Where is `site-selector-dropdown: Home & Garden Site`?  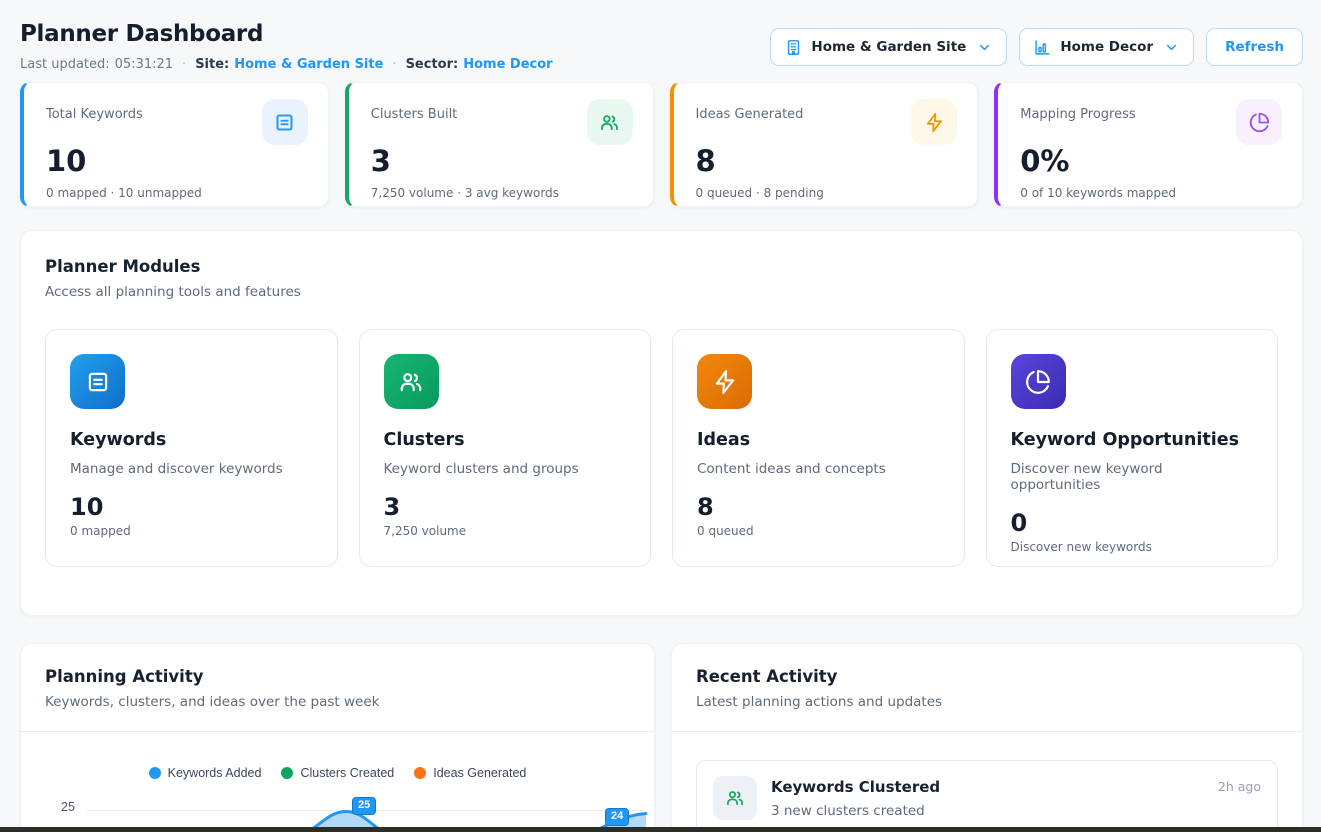 site-selector-dropdown: Home & Garden Site is located at coordinates (889, 47).